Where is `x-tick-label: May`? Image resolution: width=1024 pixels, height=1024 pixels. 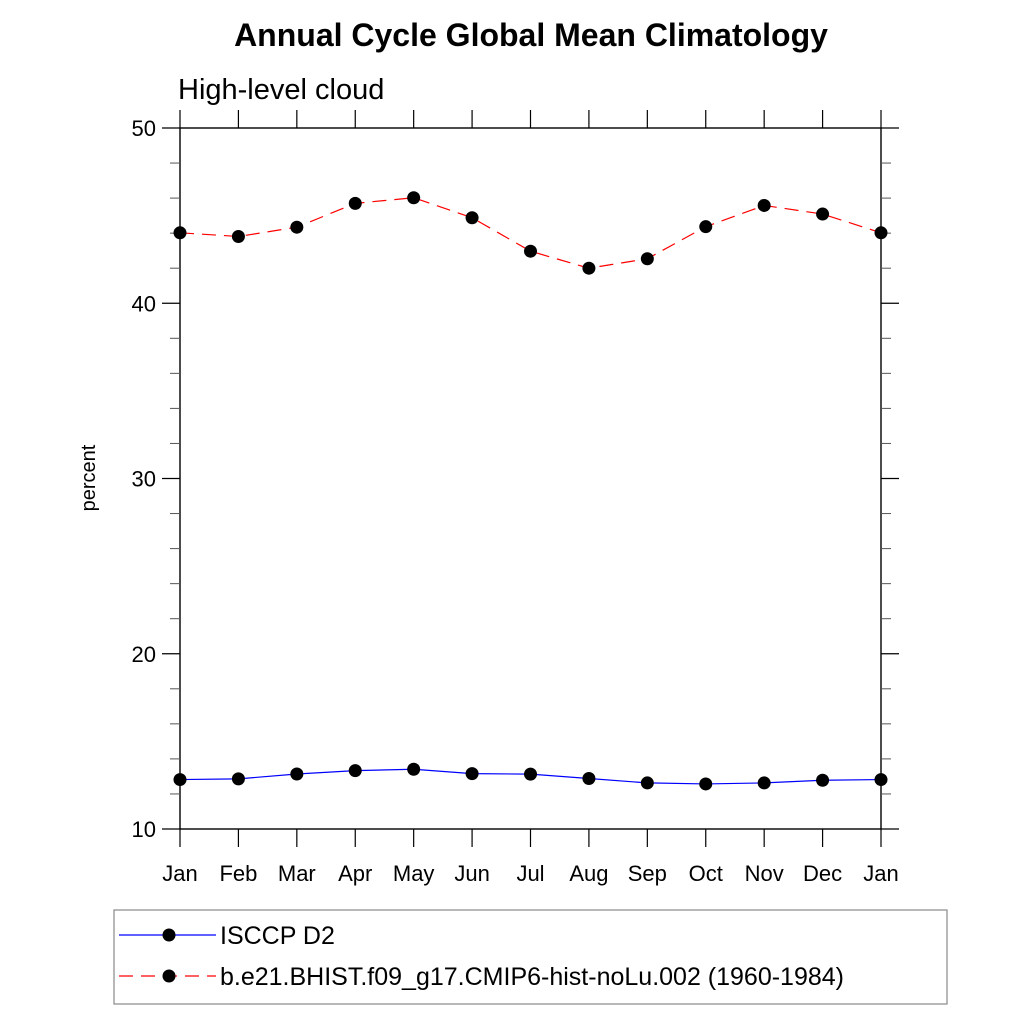 x-tick-label: May is located at coordinates (414, 873).